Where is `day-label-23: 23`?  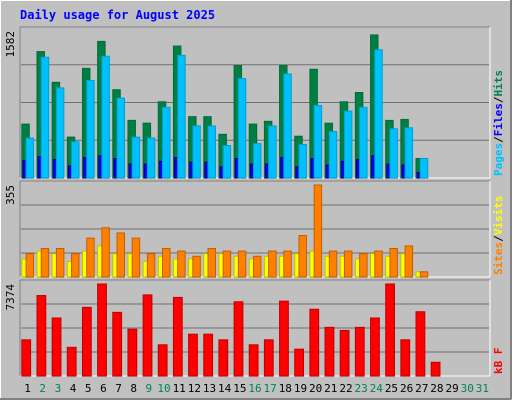
day-label-23: 23 is located at coordinates (361, 388).